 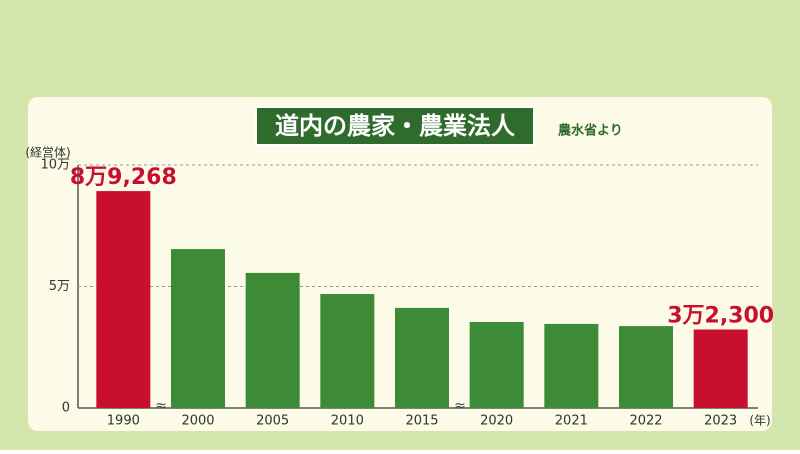 I want to click on x-tick-label: 2010, so click(x=347, y=421).